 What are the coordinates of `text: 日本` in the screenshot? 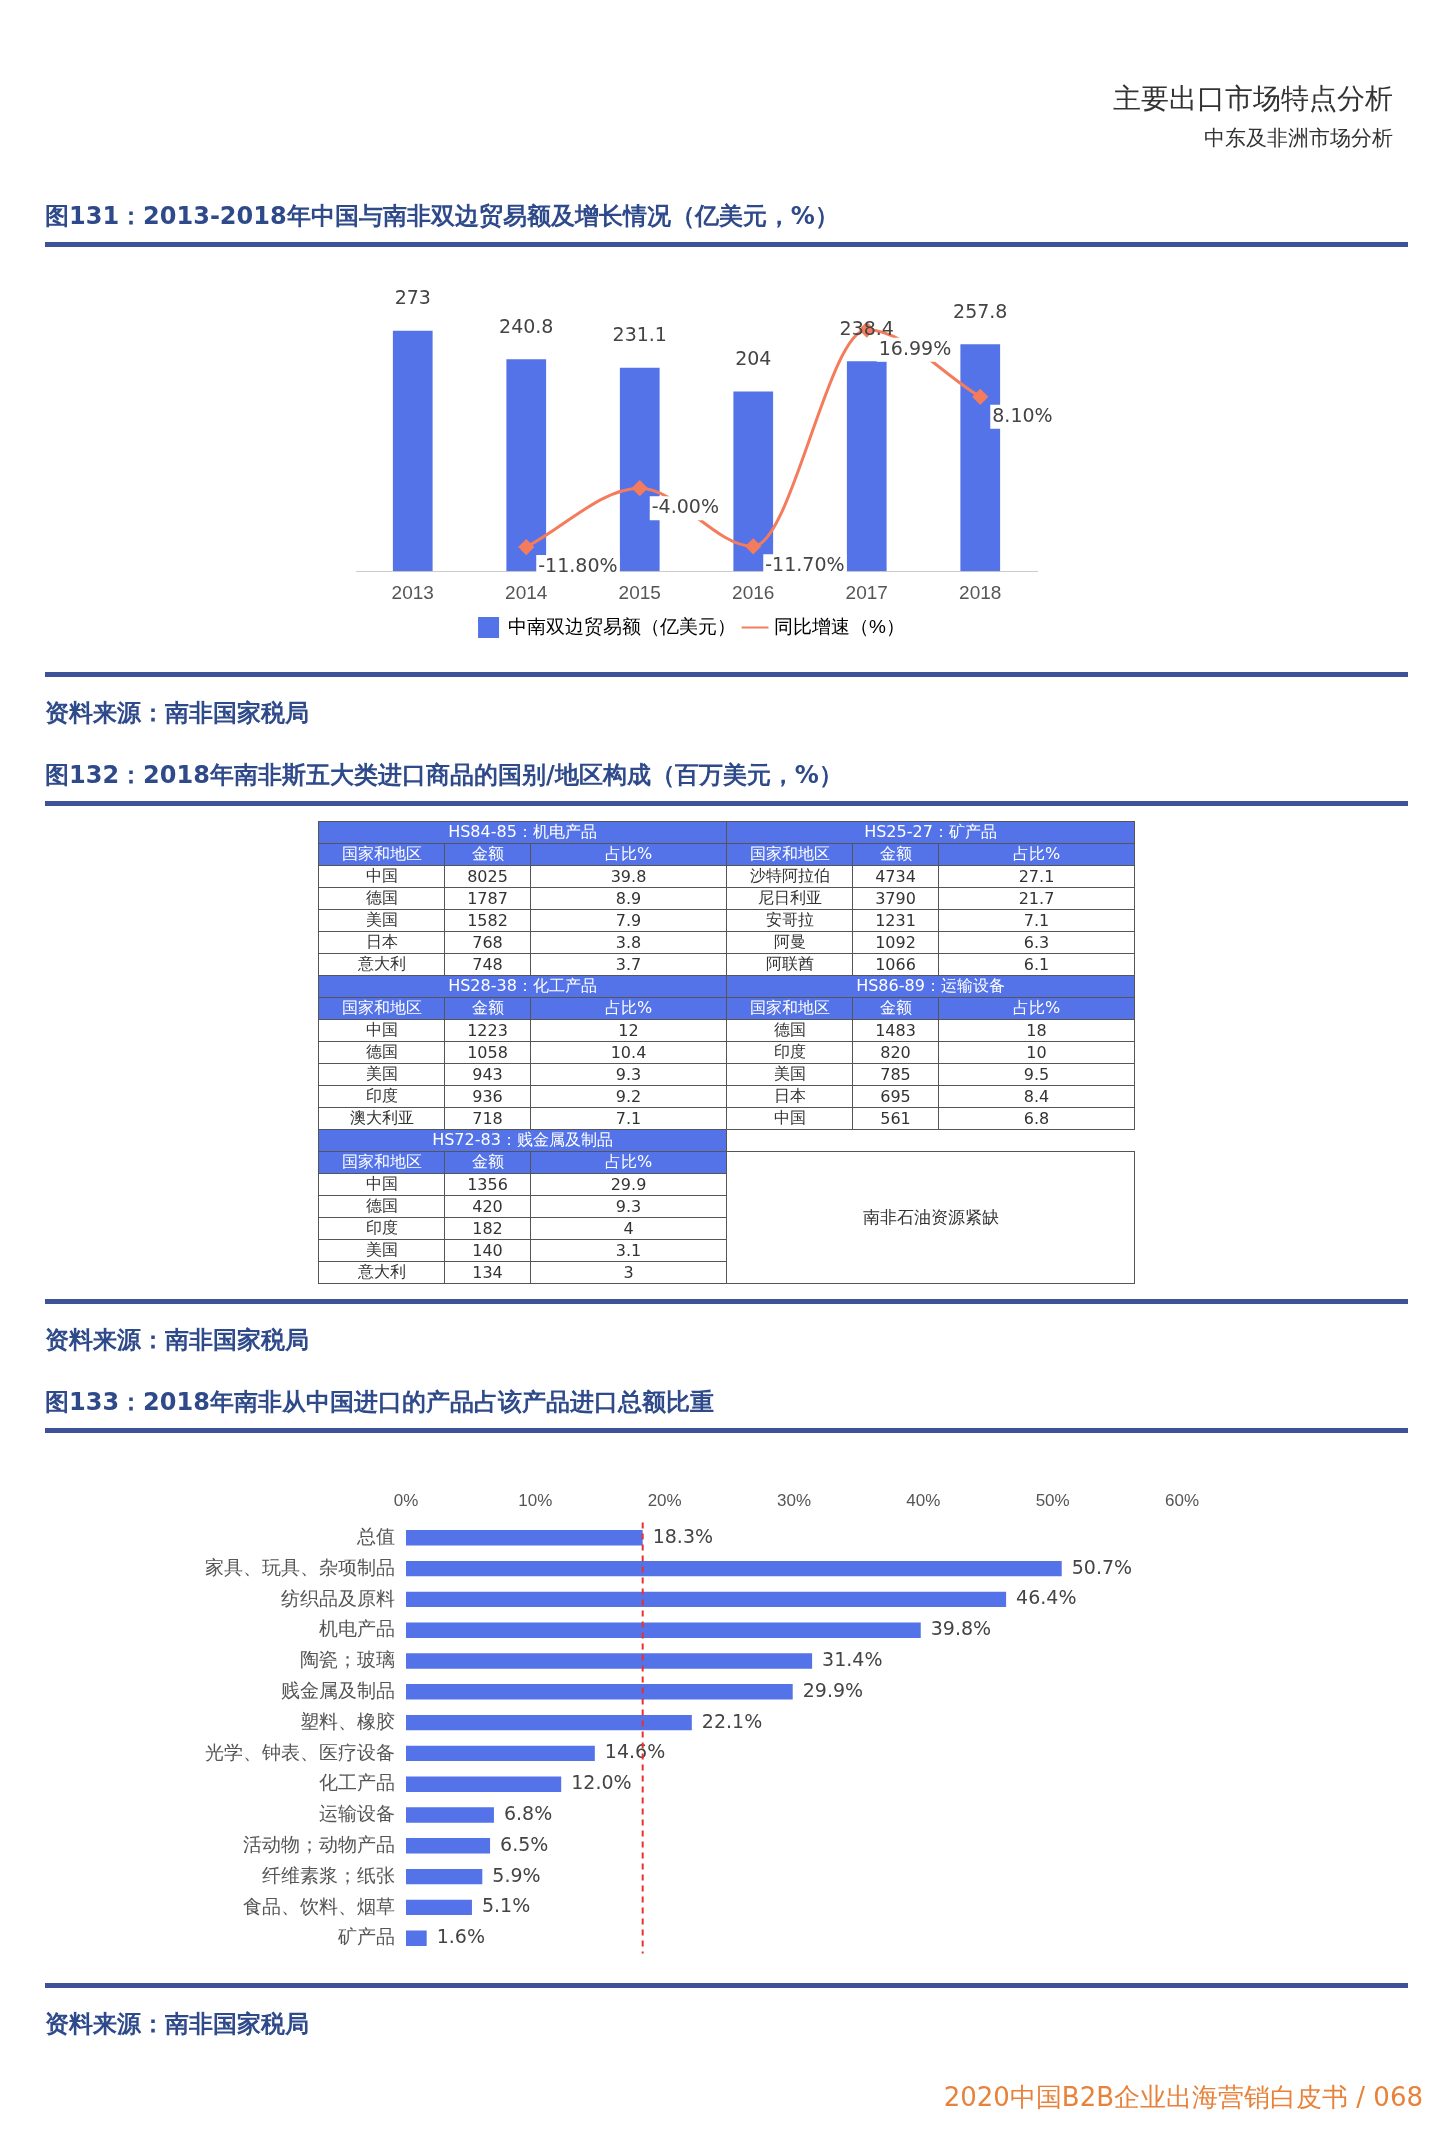 It's located at (381, 941).